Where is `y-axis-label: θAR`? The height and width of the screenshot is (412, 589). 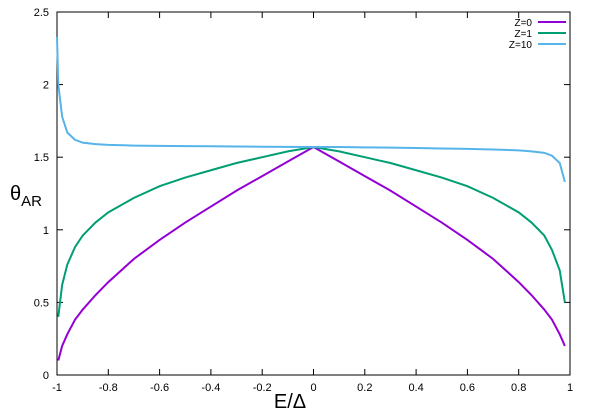
y-axis-label: θAR is located at coordinates (26, 196).